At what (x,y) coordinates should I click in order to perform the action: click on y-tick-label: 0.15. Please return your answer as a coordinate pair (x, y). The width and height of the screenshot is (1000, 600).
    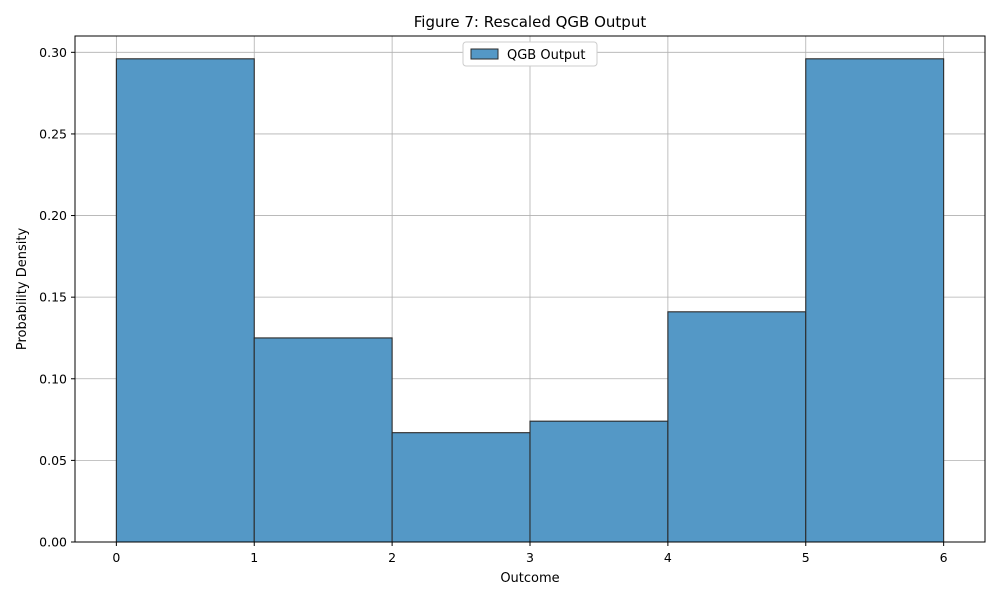
    Looking at the image, I should click on (53, 297).